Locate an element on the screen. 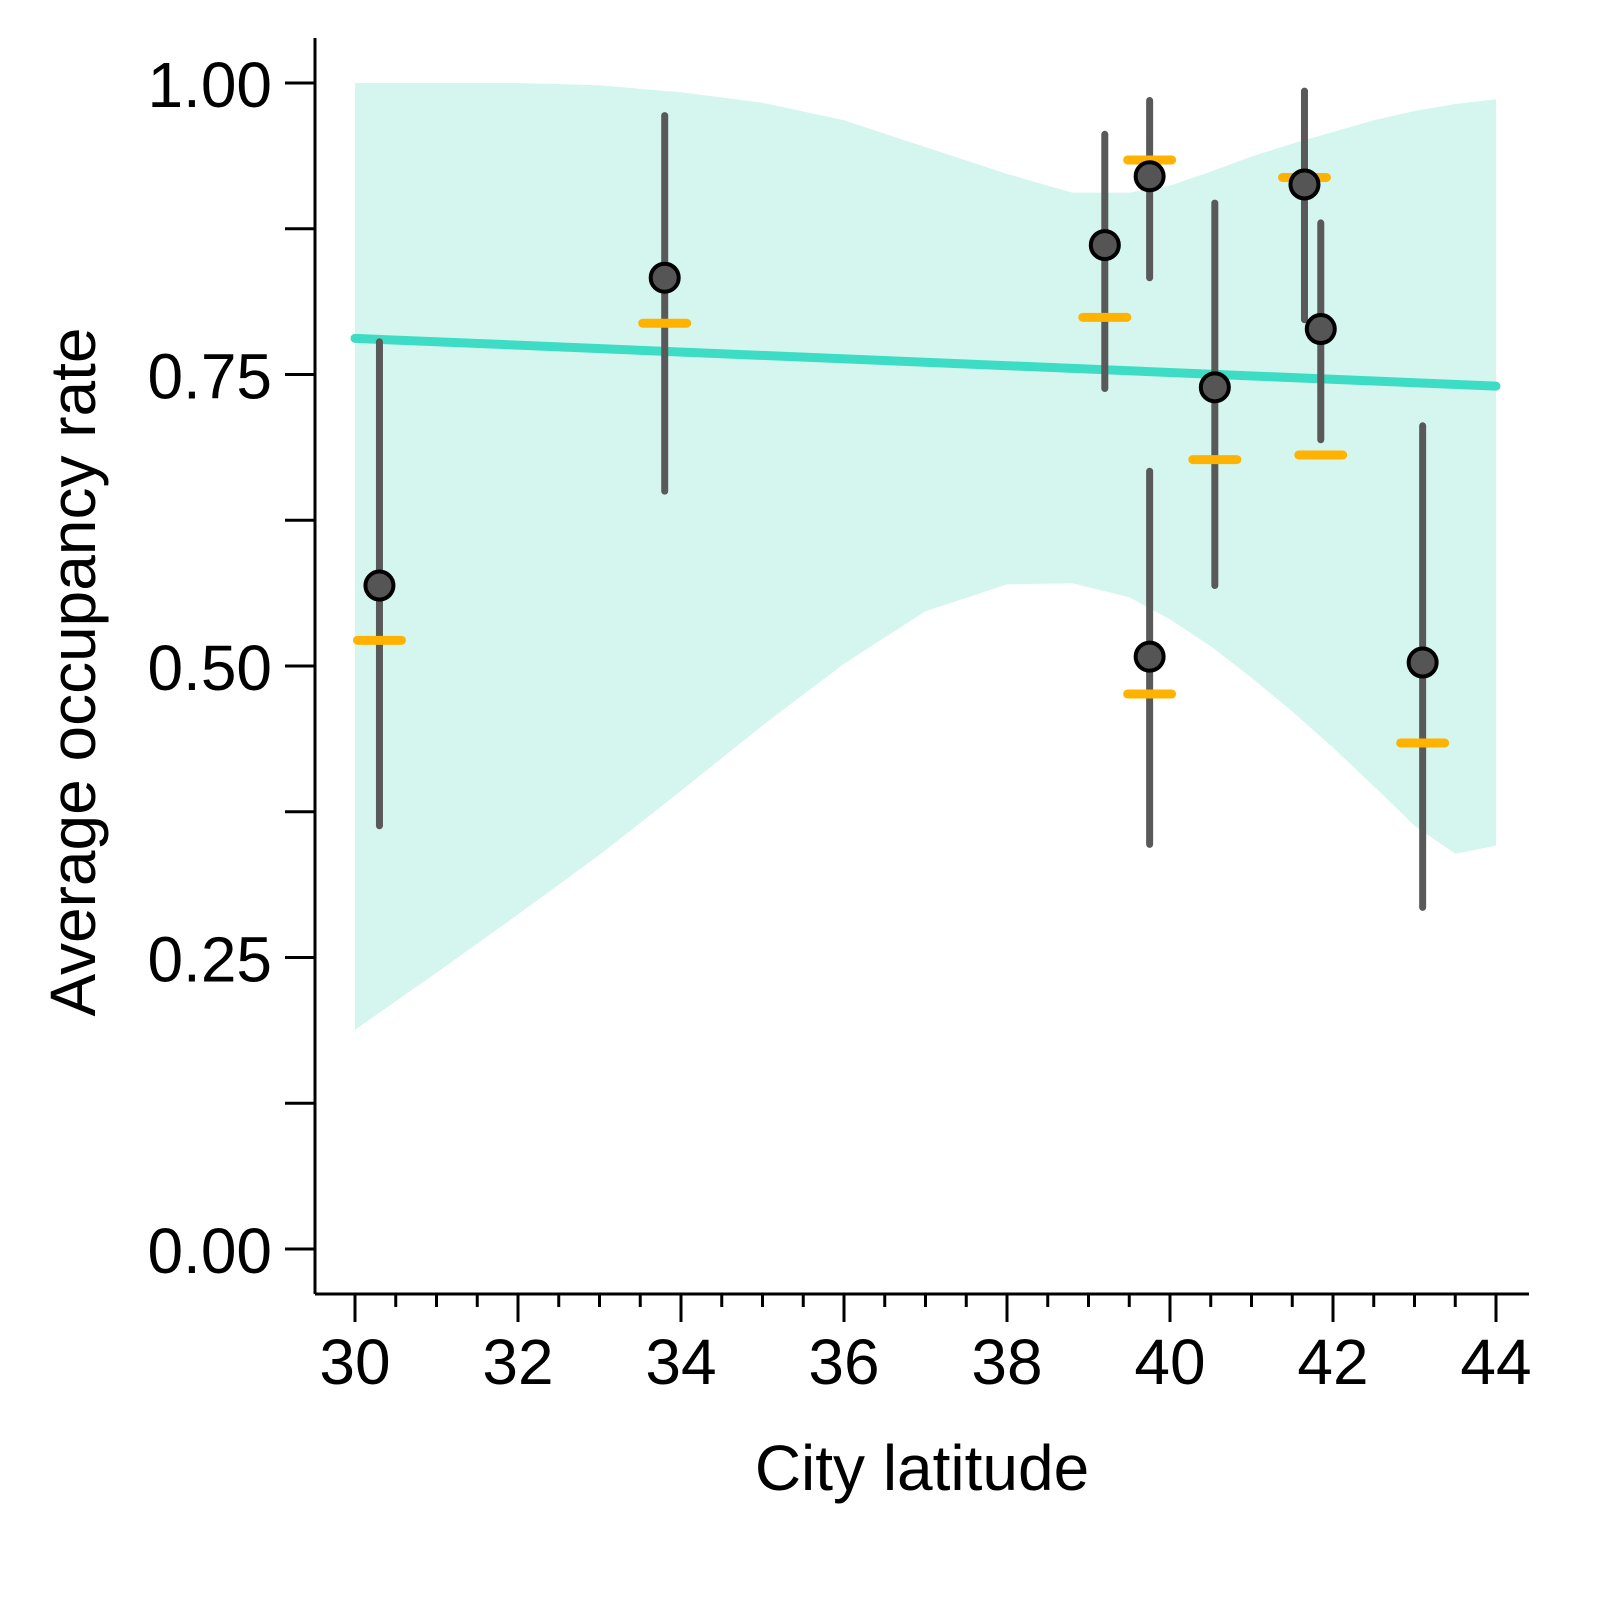  y-tick-label: 0.50 is located at coordinates (209, 668).